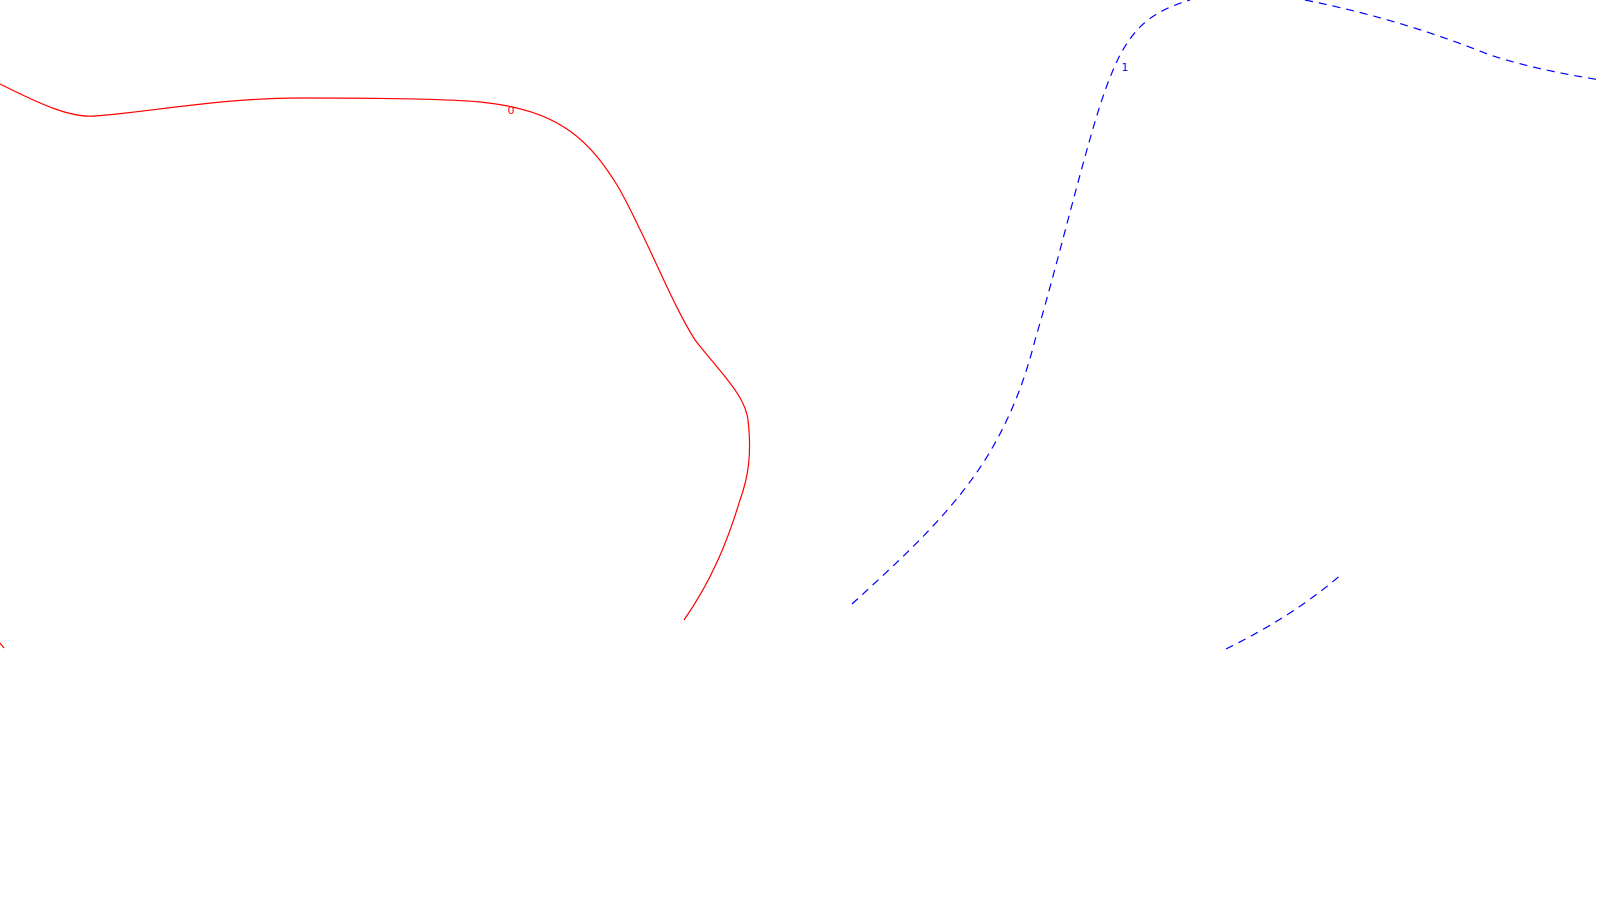 The height and width of the screenshot is (900, 1600). I want to click on contour-1-line, so click(1021, 302).